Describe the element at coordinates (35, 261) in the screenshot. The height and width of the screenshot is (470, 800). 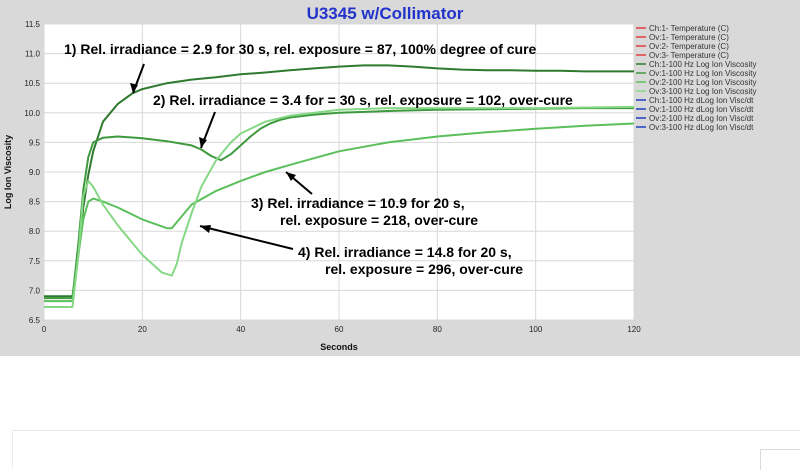
I see `y-tick-label: 7.5` at that location.